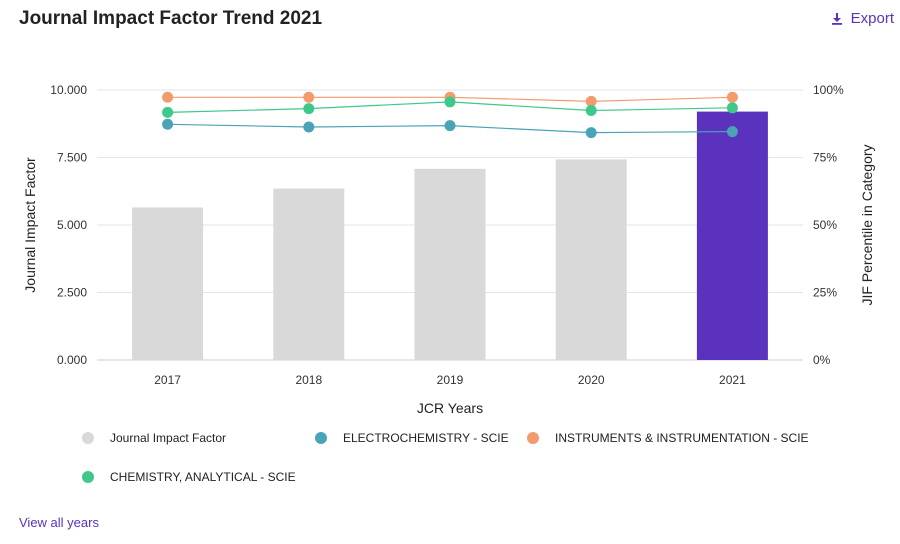  Describe the element at coordinates (168, 283) in the screenshot. I see `bar-2017` at that location.